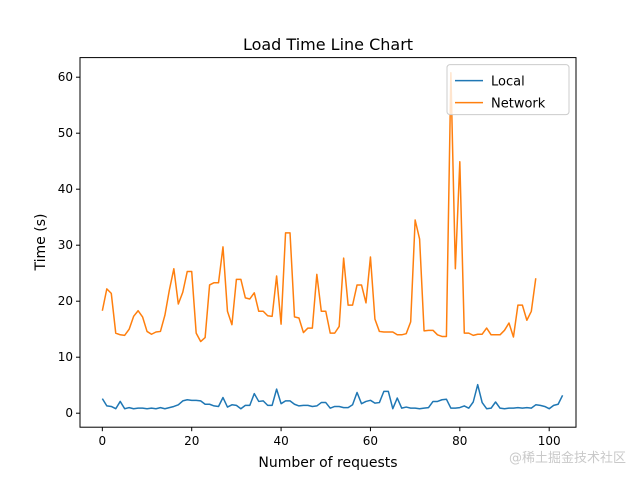  Describe the element at coordinates (41, 243) in the screenshot. I see `y-axis-label: Time (s)` at that location.